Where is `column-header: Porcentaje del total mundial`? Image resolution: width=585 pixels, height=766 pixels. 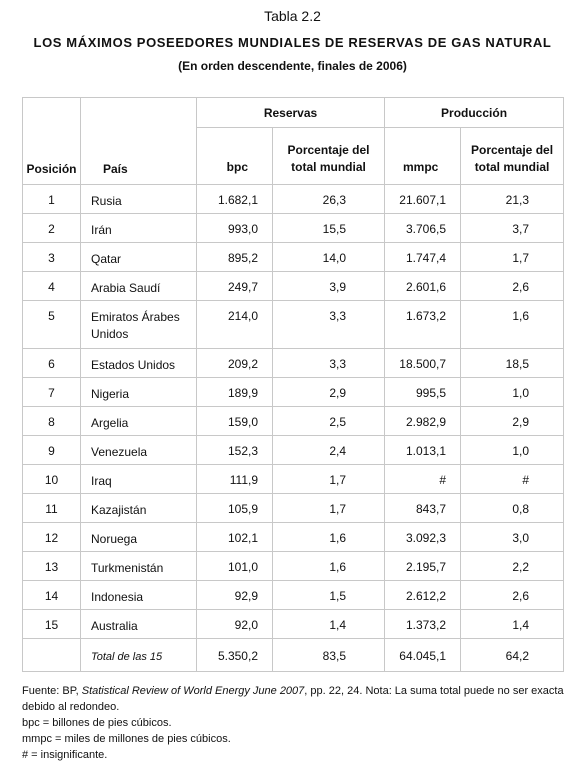
column-header: Porcentaje del total mundial is located at coordinates (328, 156).